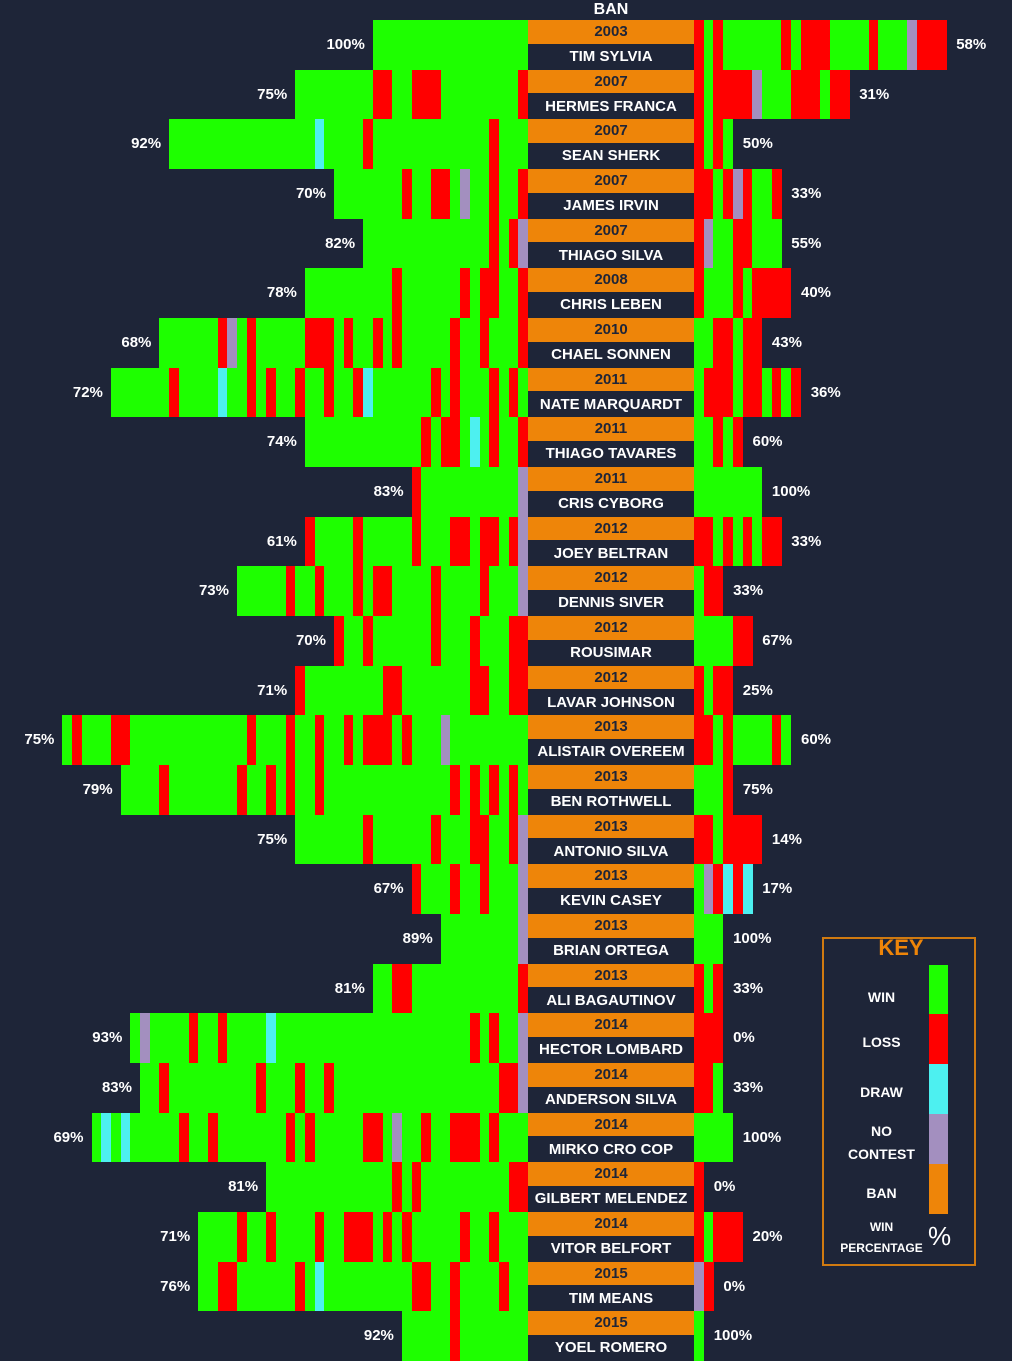 This screenshot has height=1361, width=1012. I want to click on win-pct-after: 17%, so click(777, 889).